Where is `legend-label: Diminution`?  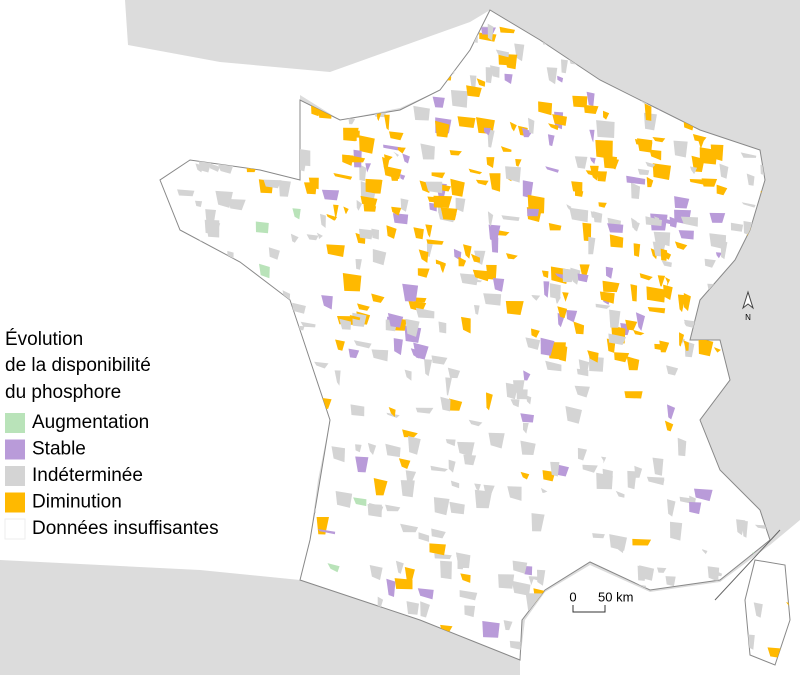
legend-label: Diminution is located at coordinates (77, 502).